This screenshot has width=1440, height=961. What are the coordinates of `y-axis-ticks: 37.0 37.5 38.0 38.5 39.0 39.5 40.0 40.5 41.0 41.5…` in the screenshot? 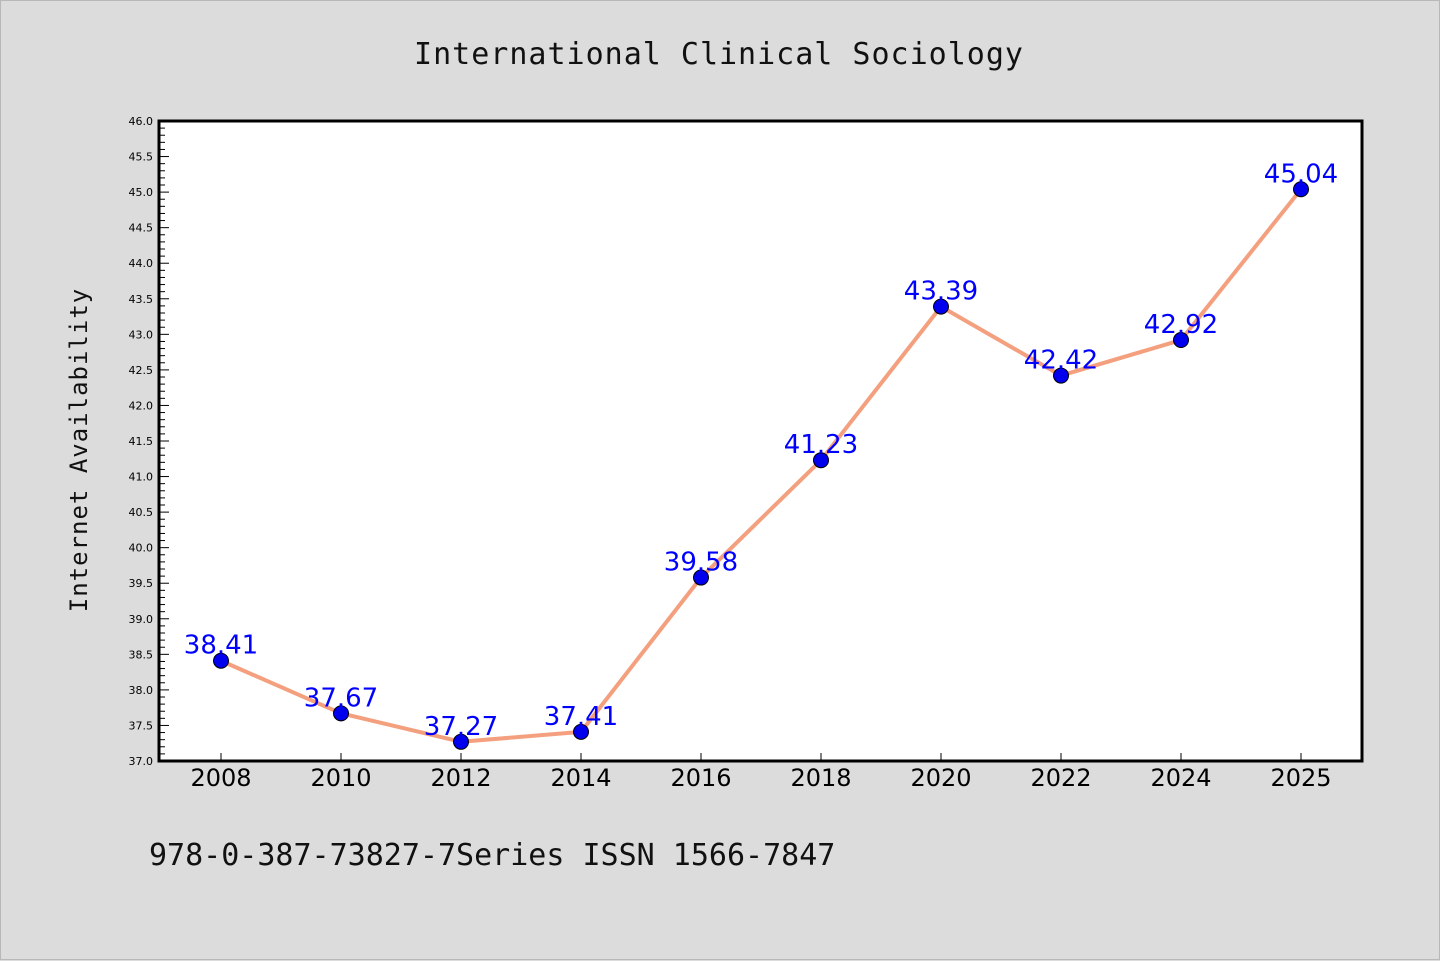 It's located at (149, 441).